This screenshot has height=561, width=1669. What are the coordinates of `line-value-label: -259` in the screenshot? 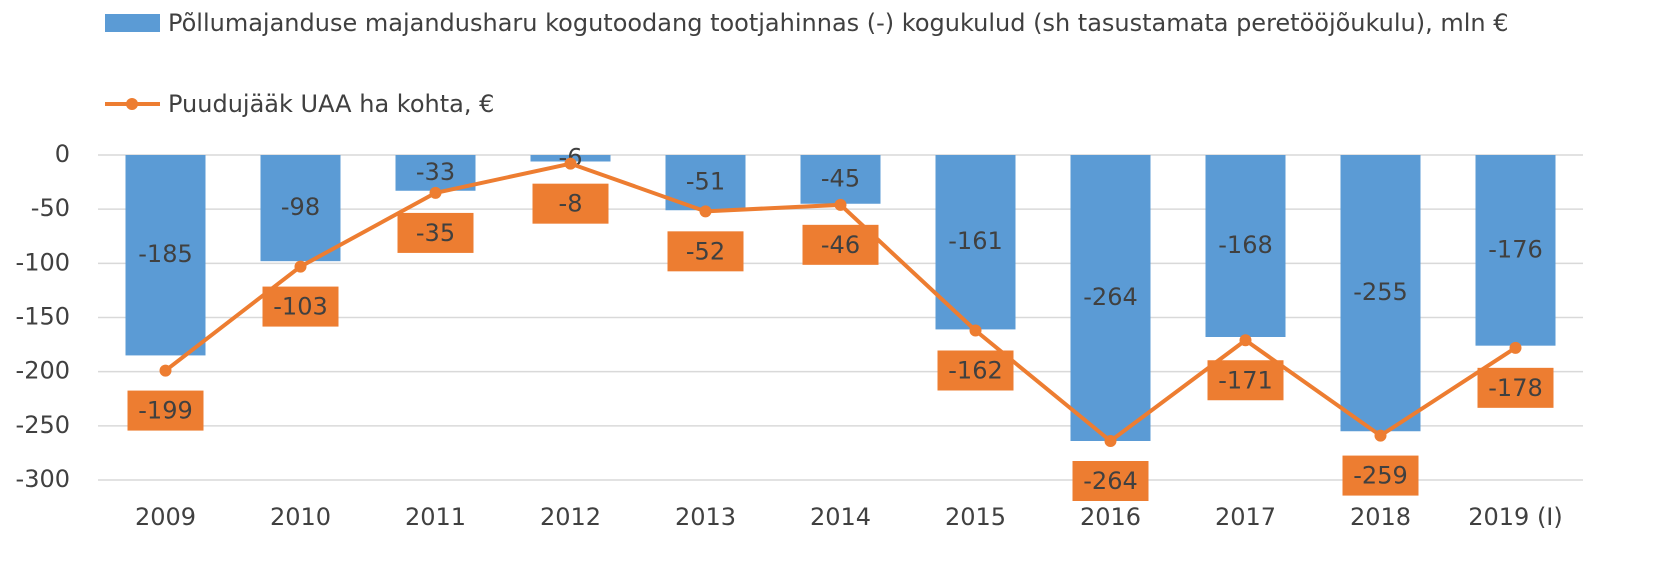 It's located at (1380, 476).